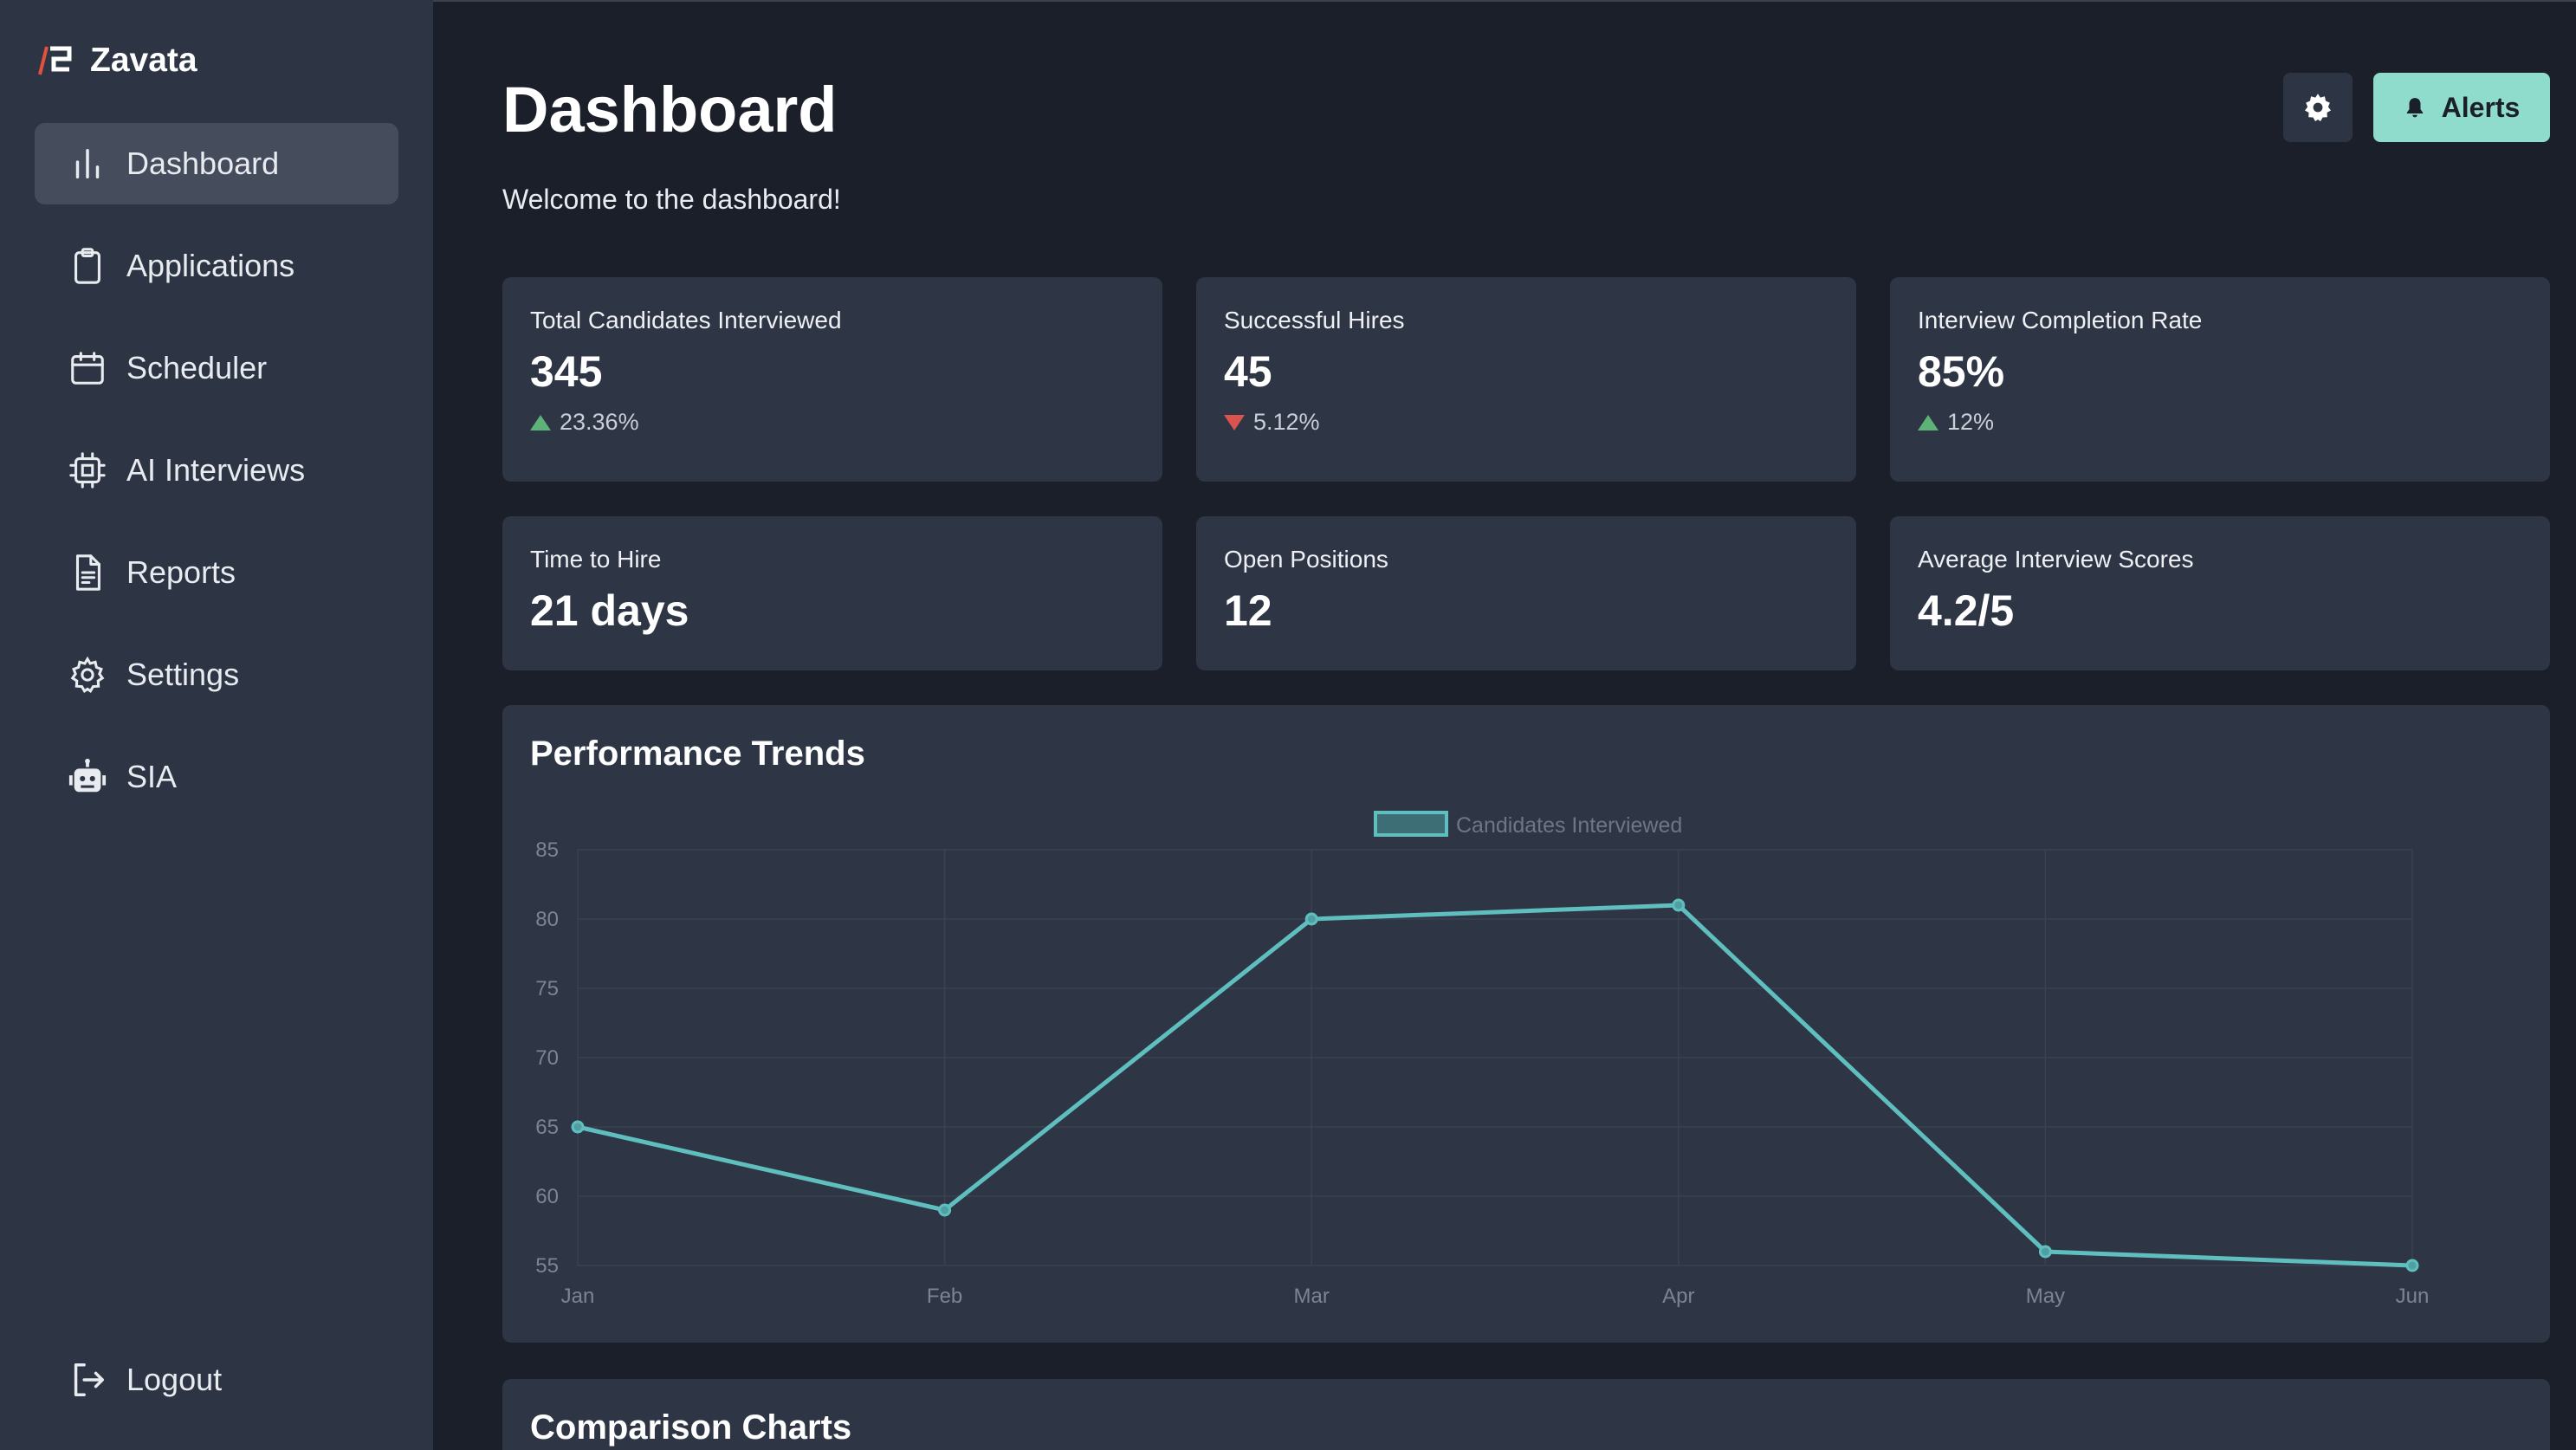 This screenshot has height=1450, width=2576. I want to click on panel-title: Performance Trends, so click(697, 754).